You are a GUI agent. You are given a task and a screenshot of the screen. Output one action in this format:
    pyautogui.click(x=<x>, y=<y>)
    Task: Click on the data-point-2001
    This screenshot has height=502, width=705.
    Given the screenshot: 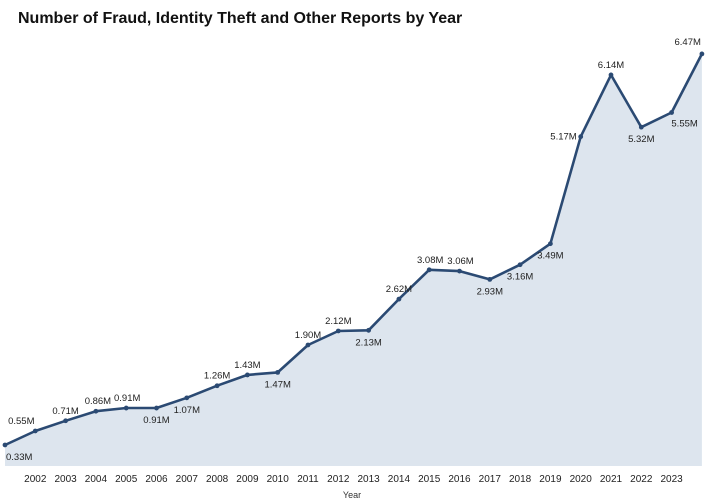 What is the action you would take?
    pyautogui.click(x=5, y=445)
    